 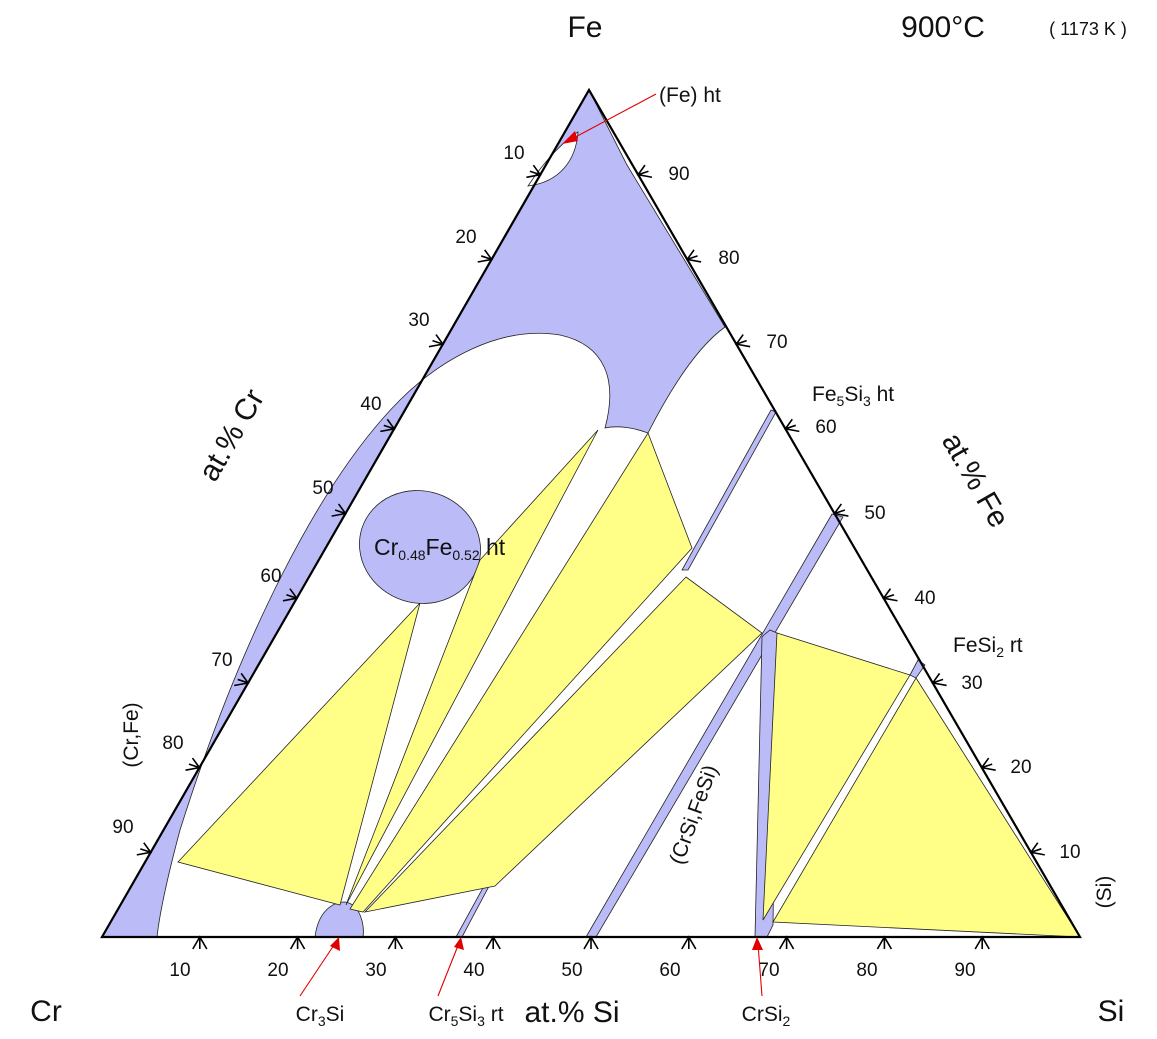 I want to click on right-tick-label: 80, so click(x=728, y=258).